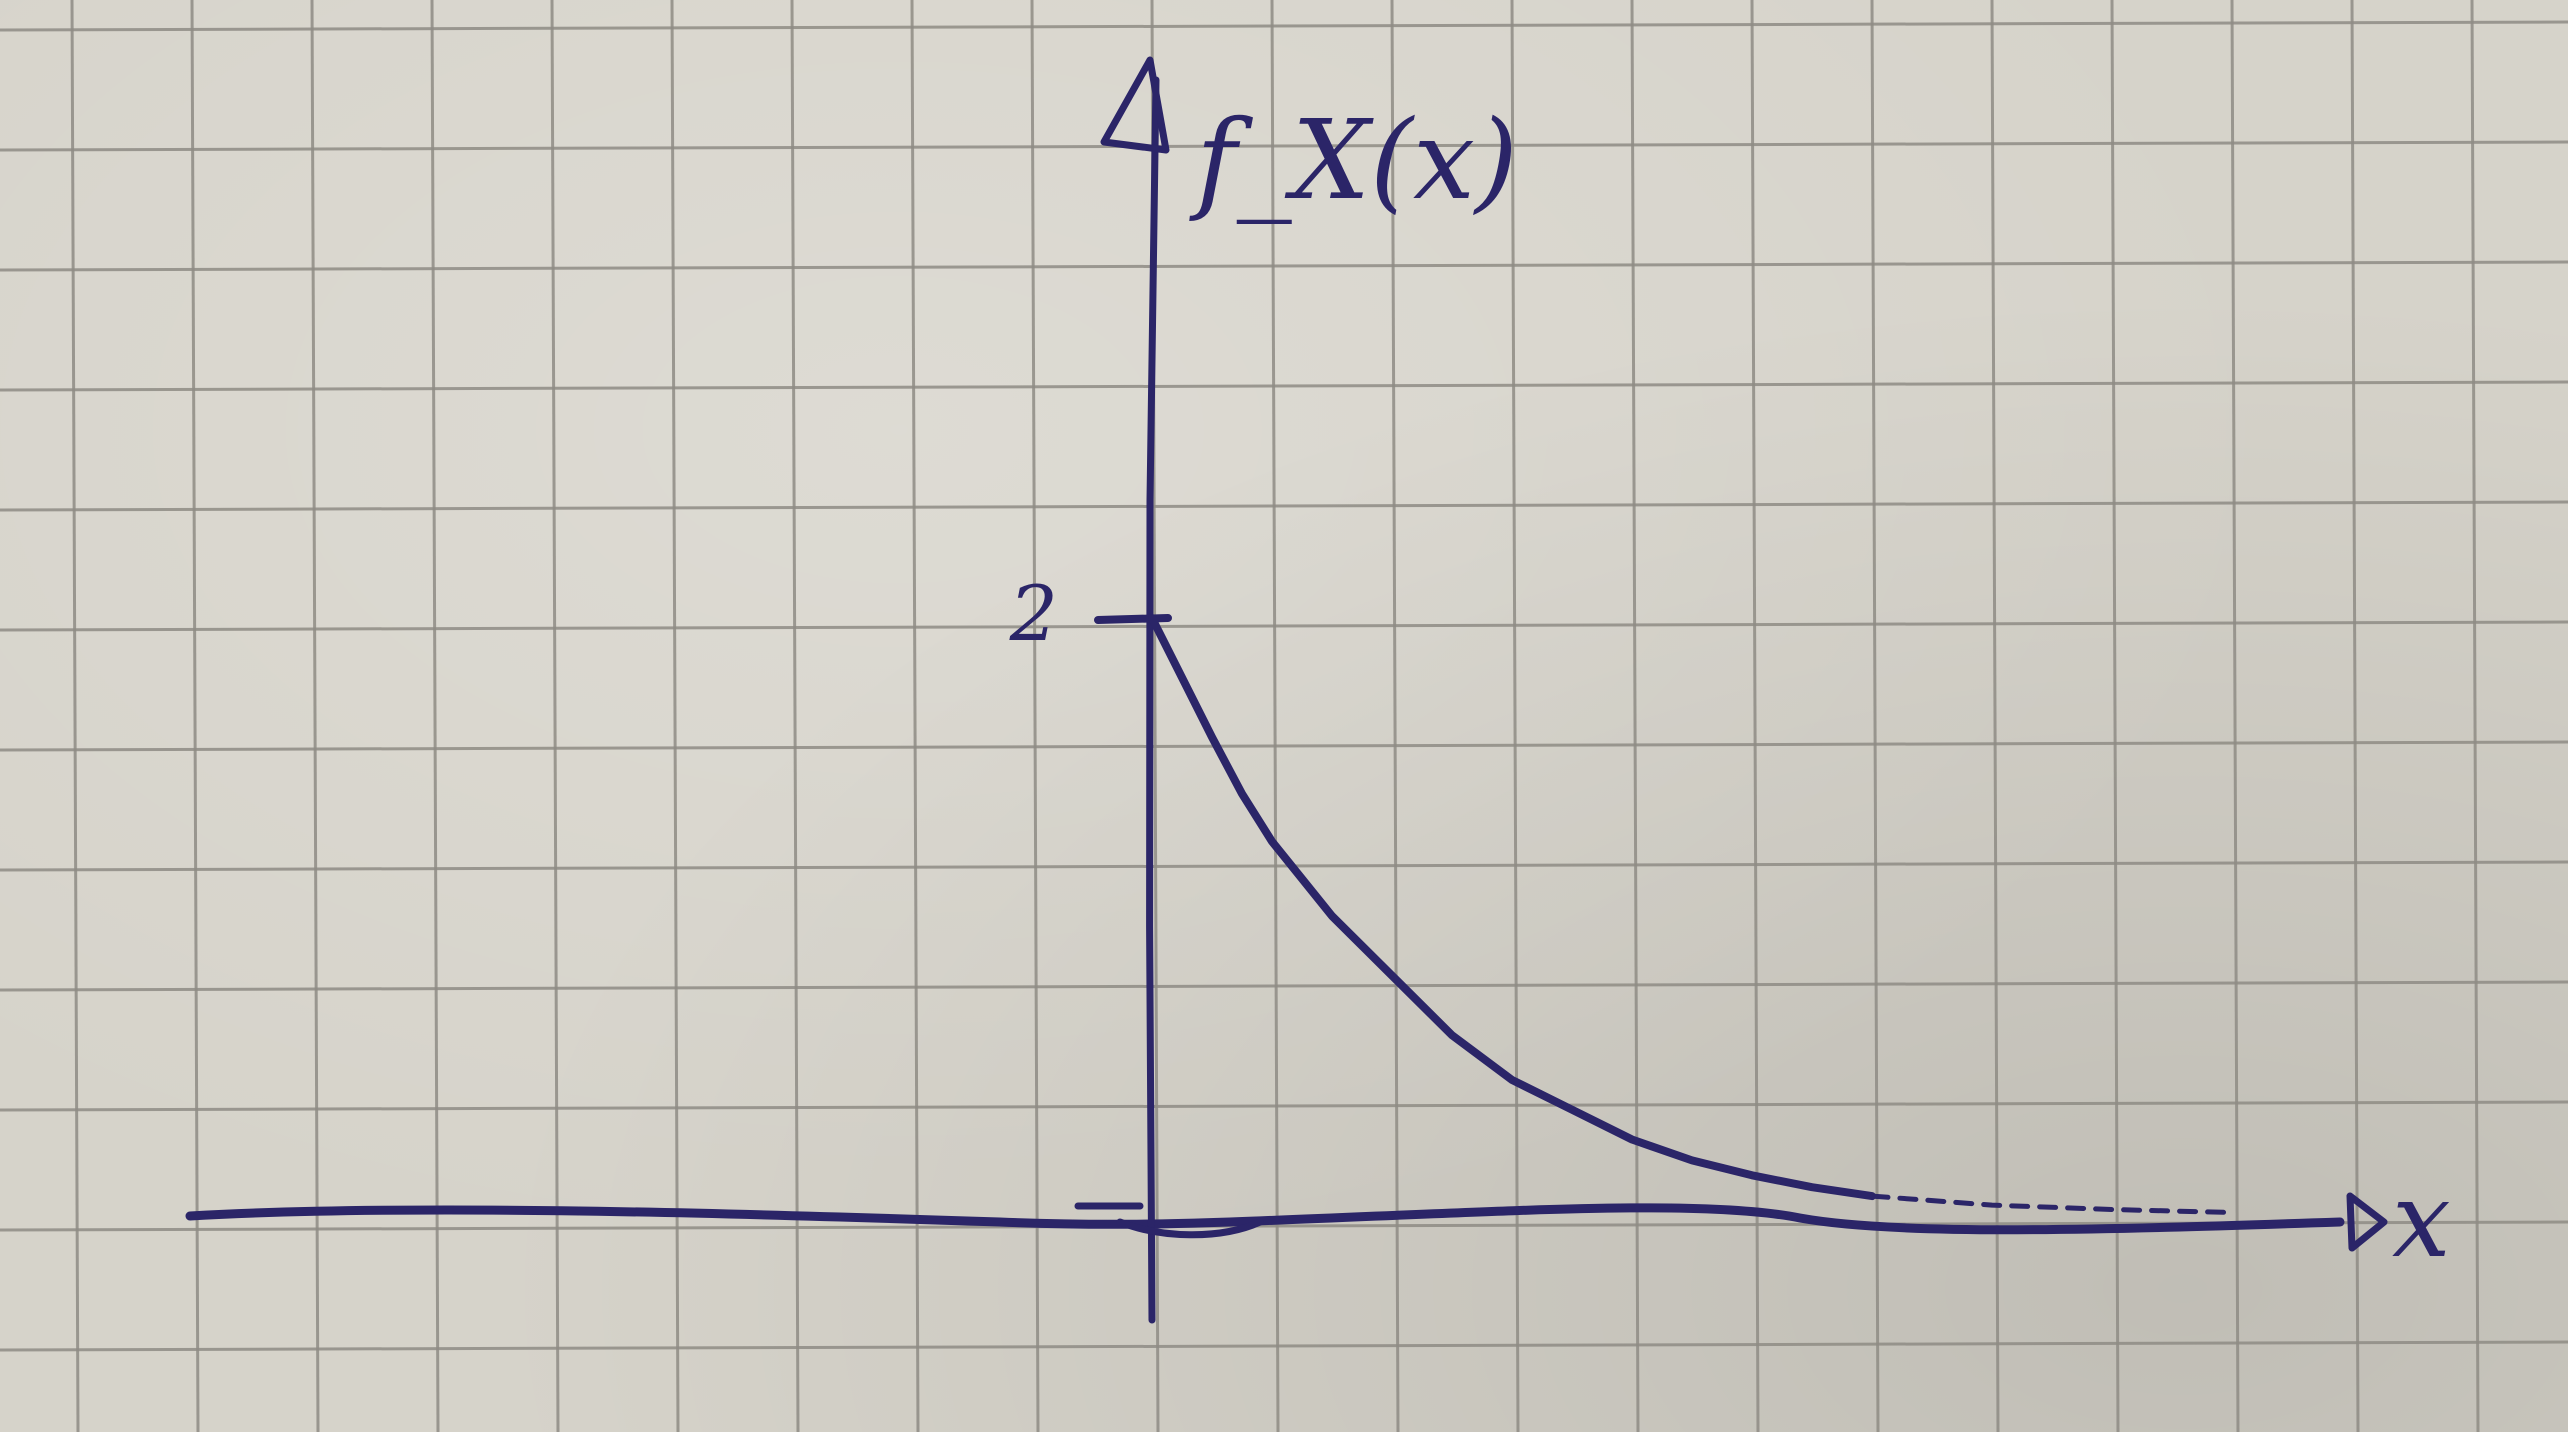 The width and height of the screenshot is (2568, 1432). I want to click on y-axis-label: f_X(x), so click(1353, 160).